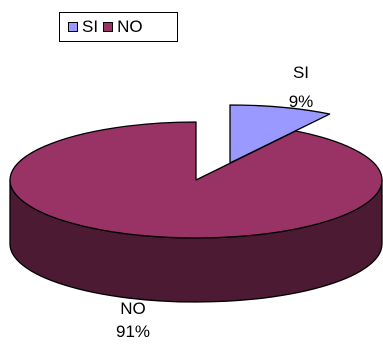  I want to click on legend-label-si: SI, so click(90, 26).